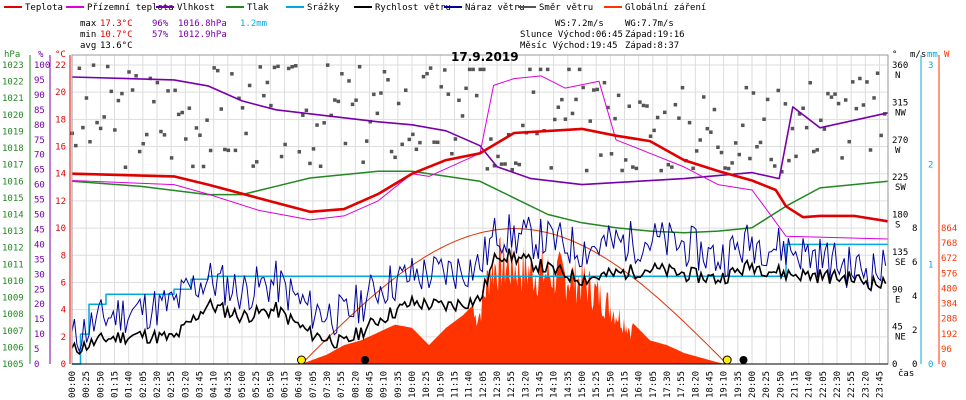  I want to click on wind-tick: 8, so click(914, 229).